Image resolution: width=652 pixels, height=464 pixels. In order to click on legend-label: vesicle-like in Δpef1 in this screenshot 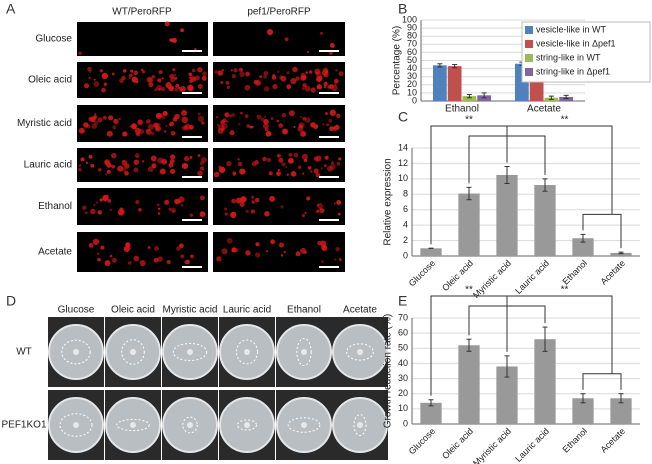, I will do `click(576, 43)`.